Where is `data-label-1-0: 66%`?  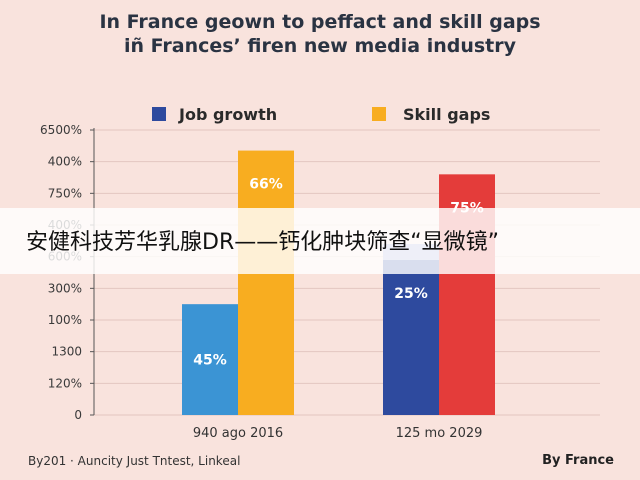
data-label-1-0: 66% is located at coordinates (266, 185).